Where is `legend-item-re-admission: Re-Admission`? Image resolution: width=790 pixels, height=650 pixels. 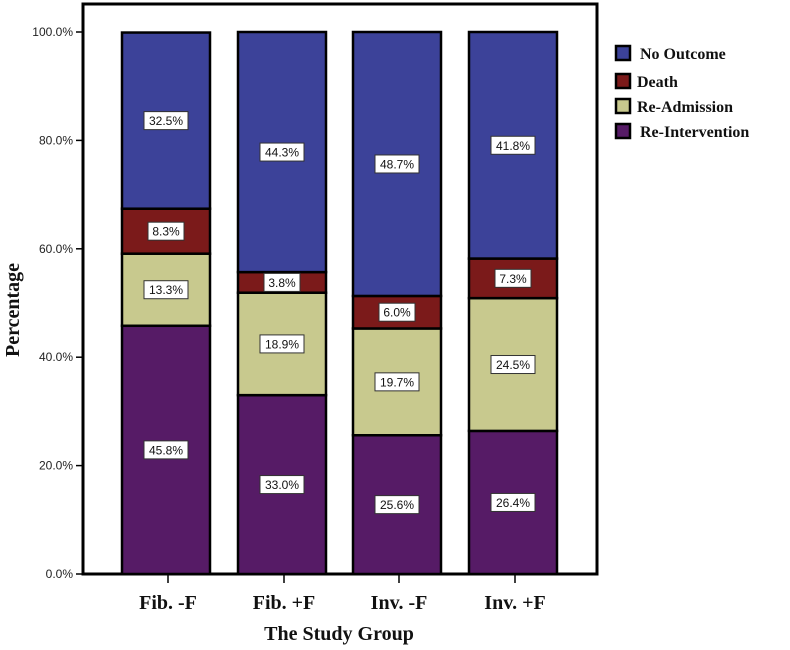 legend-item-re-admission: Re-Admission is located at coordinates (673, 106).